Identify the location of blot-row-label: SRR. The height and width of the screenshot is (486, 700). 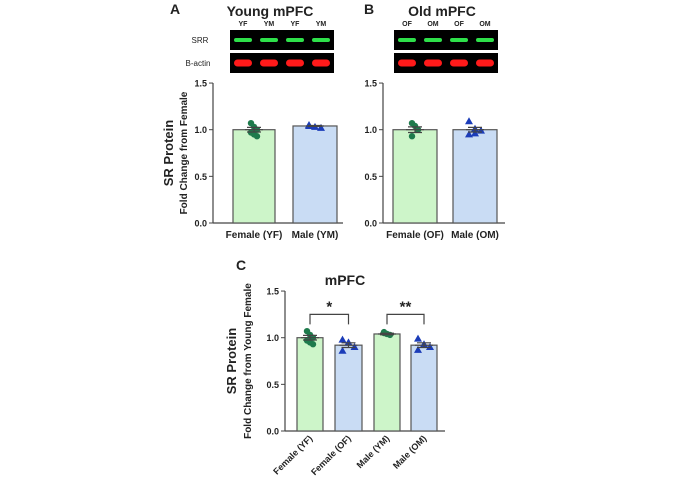
(200, 40).